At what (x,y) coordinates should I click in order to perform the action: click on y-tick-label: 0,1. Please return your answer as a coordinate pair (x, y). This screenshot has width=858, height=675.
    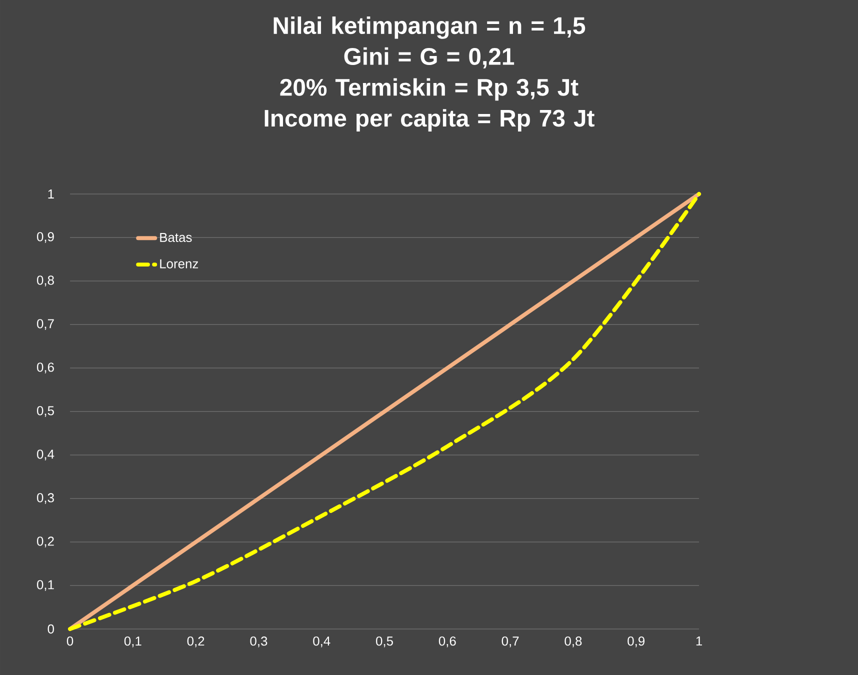
    Looking at the image, I should click on (45, 585).